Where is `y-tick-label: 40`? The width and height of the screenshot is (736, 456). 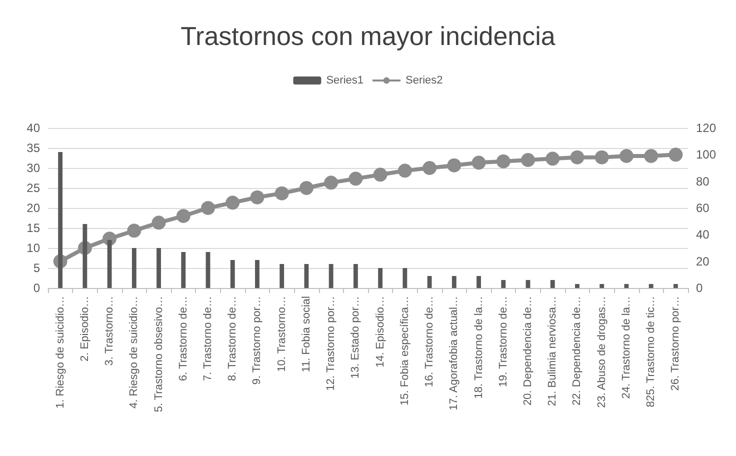
y-tick-label: 40 is located at coordinates (33, 128).